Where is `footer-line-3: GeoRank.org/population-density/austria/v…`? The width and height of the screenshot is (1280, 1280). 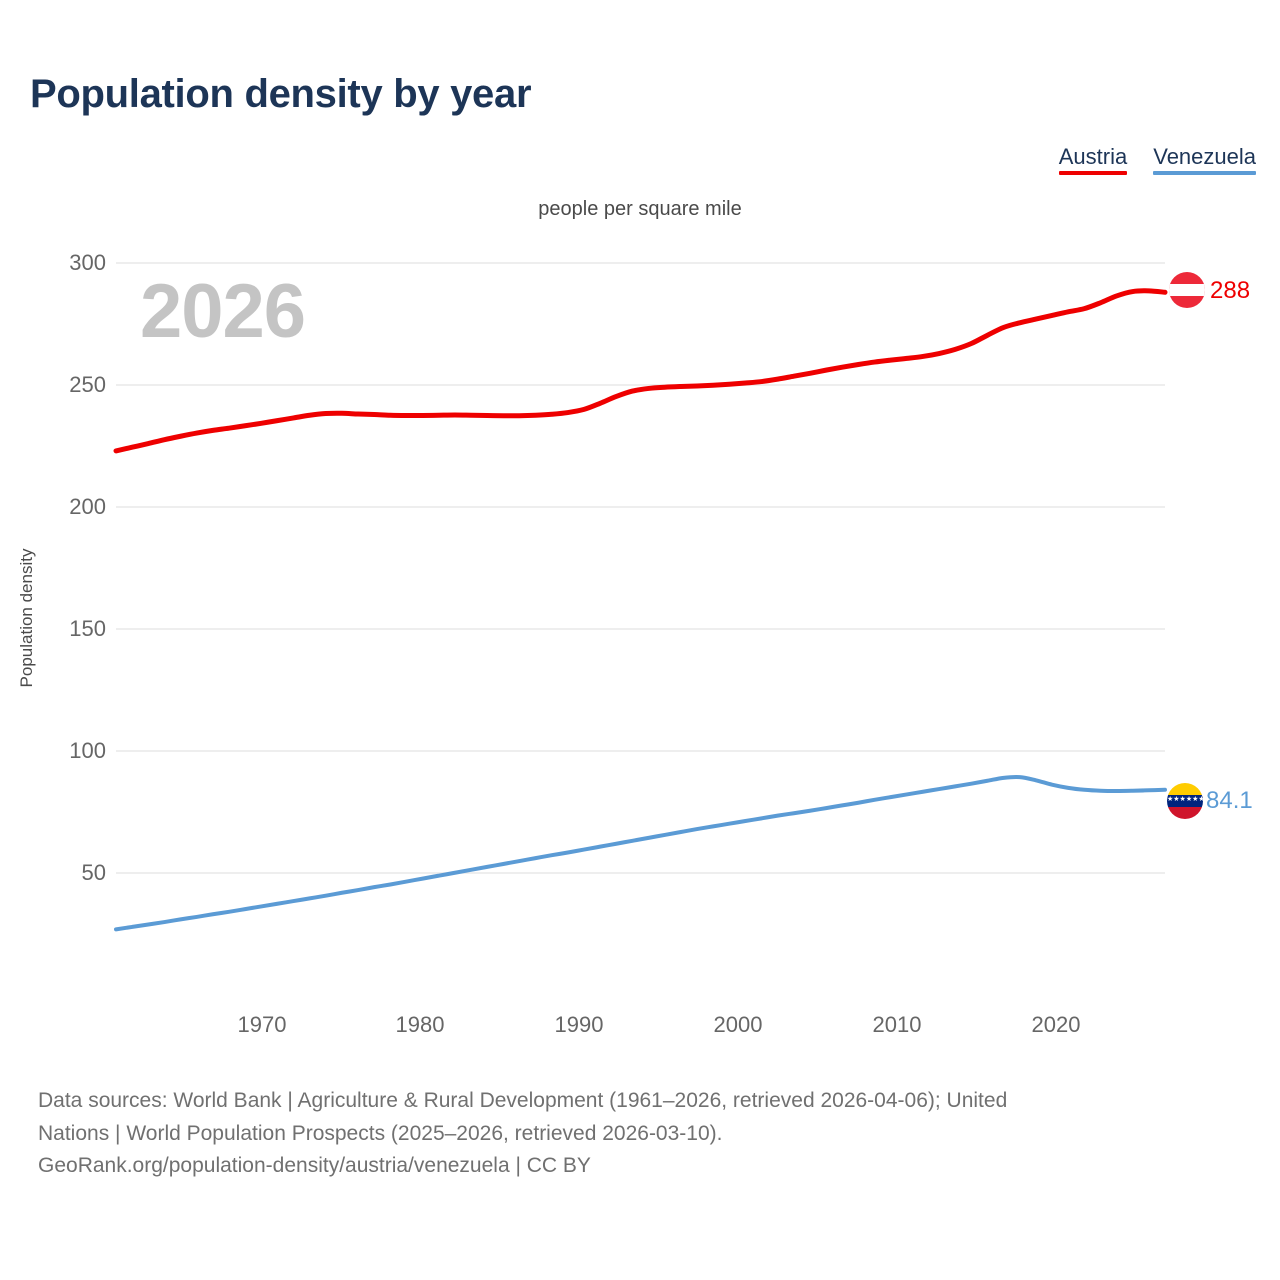
footer-line-3: GeoRank.org/population-density/austria/v… is located at coordinates (314, 1166).